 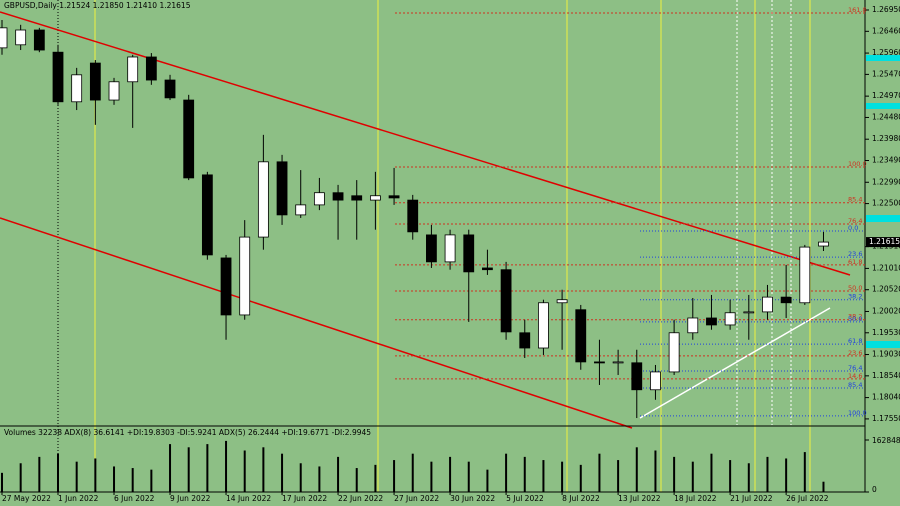 What do you see at coordinates (874, 489) in the screenshot?
I see `volume-tick-label: 0` at bounding box center [874, 489].